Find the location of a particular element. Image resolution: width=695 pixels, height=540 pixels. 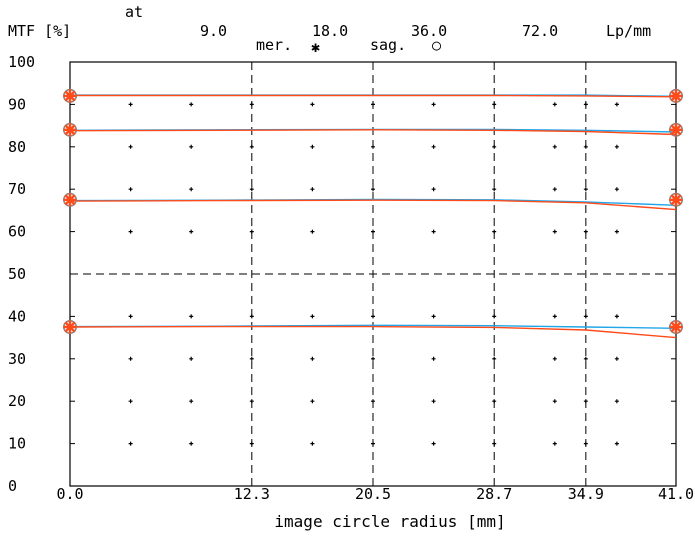

y-tick-label: 100 is located at coordinates (21, 62).